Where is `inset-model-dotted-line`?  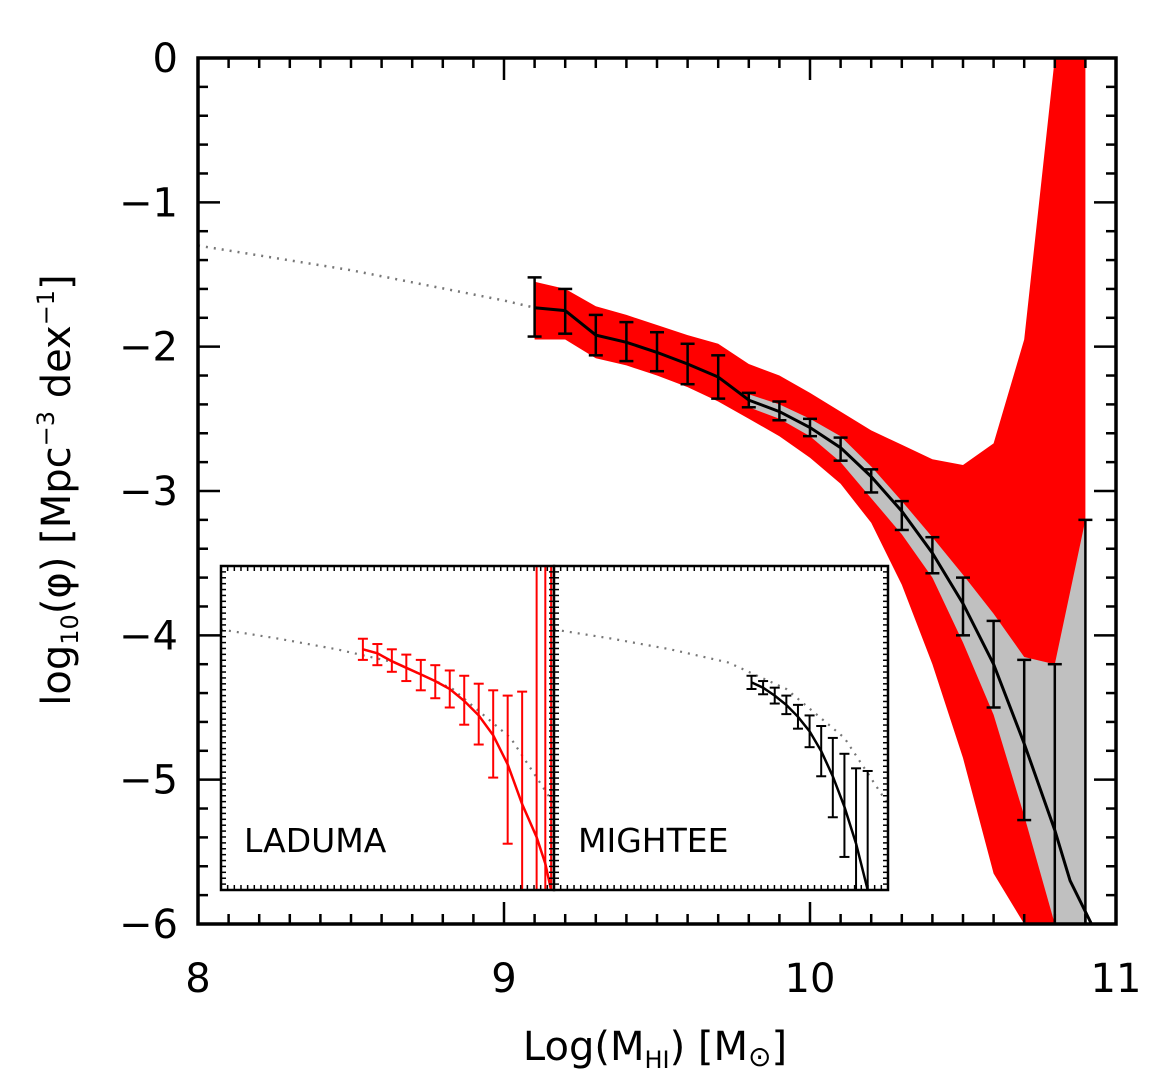 inset-model-dotted-line is located at coordinates (721, 716).